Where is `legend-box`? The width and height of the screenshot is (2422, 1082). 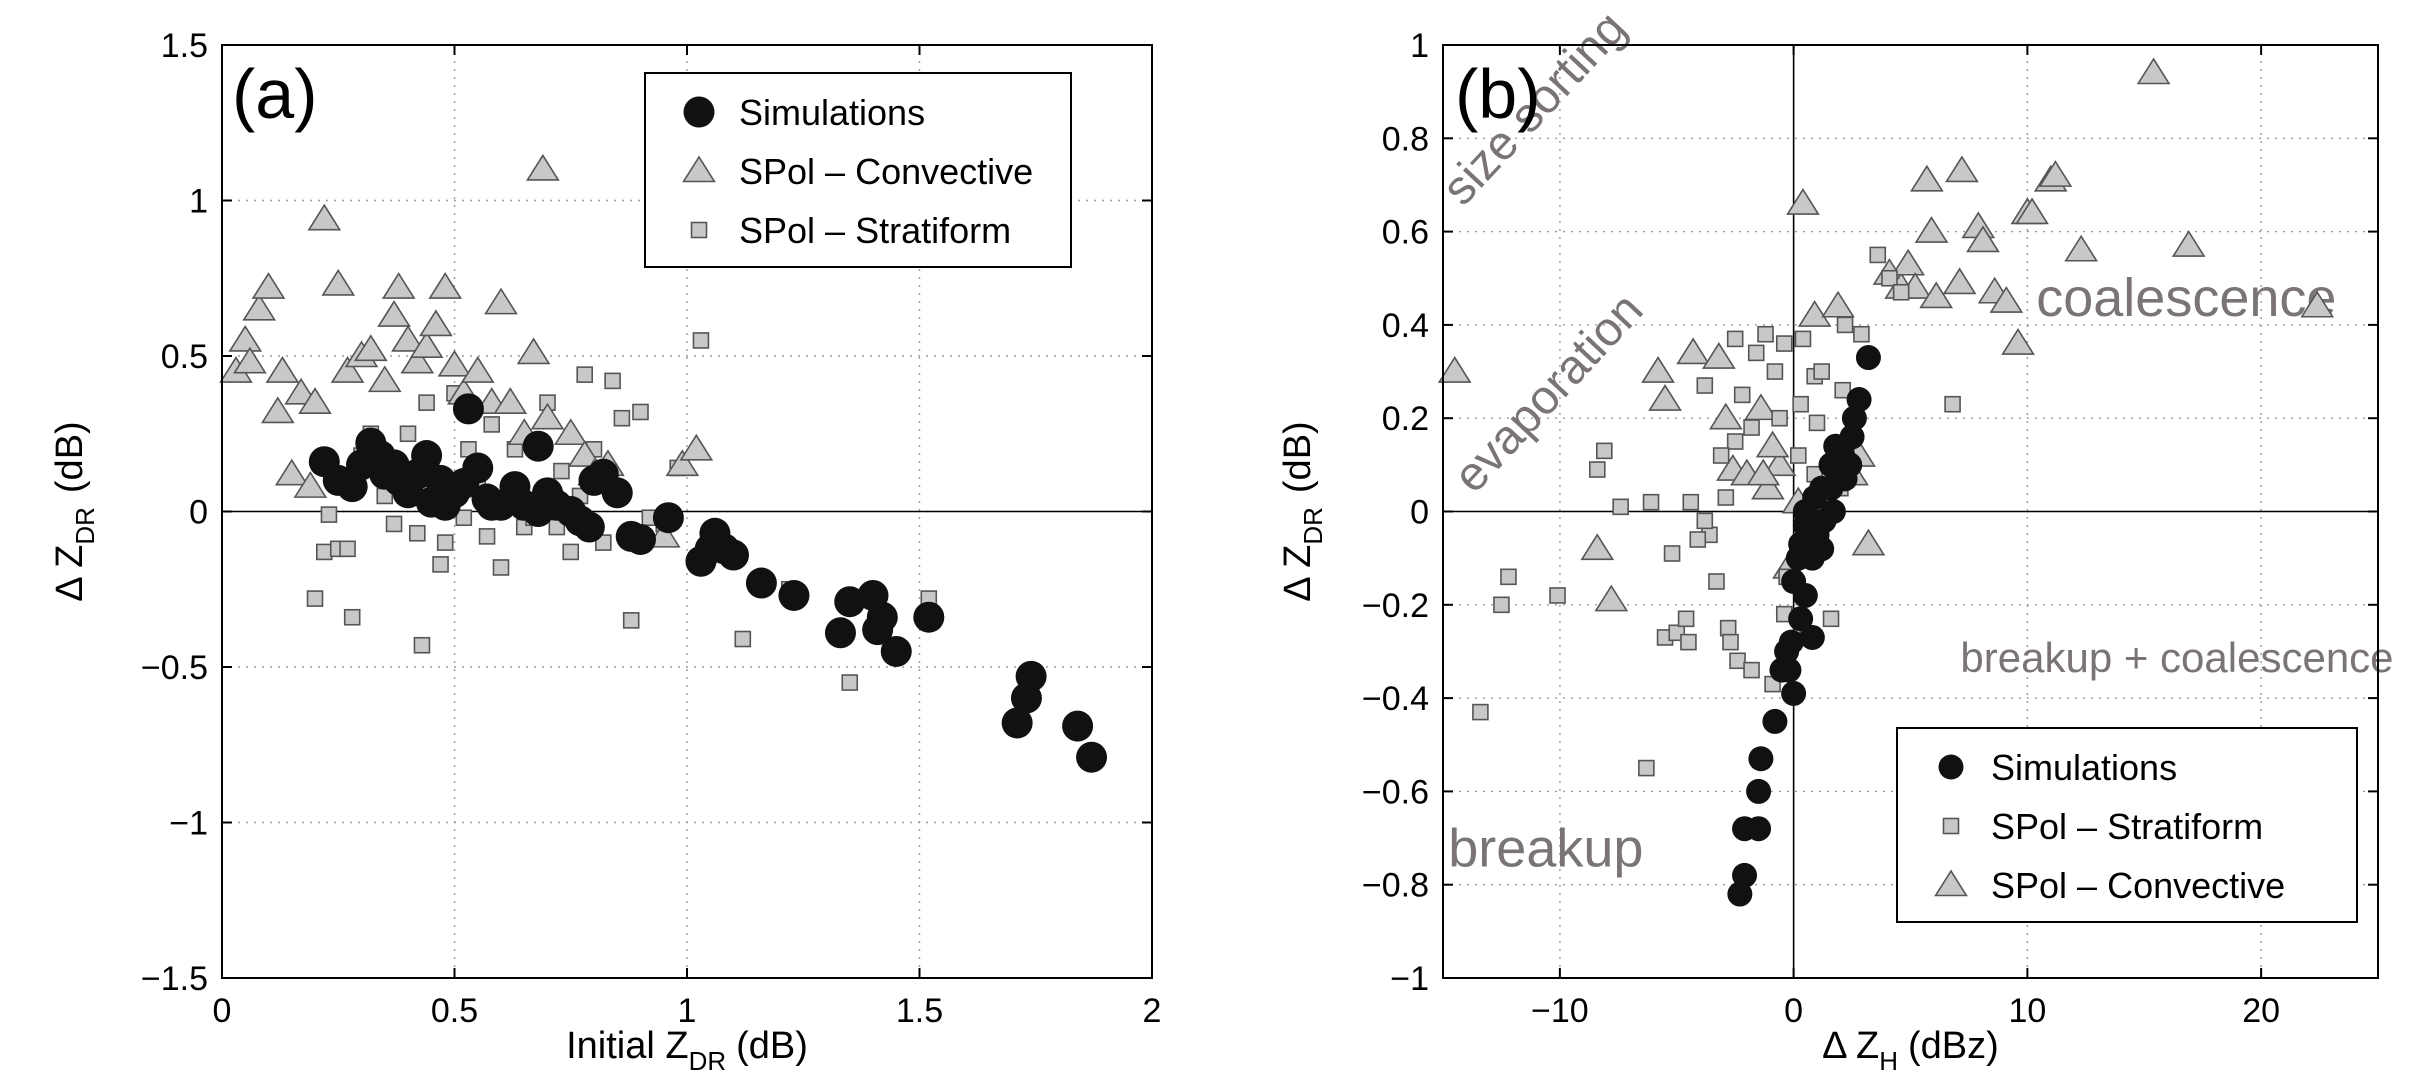
legend-box is located at coordinates (2127, 825).